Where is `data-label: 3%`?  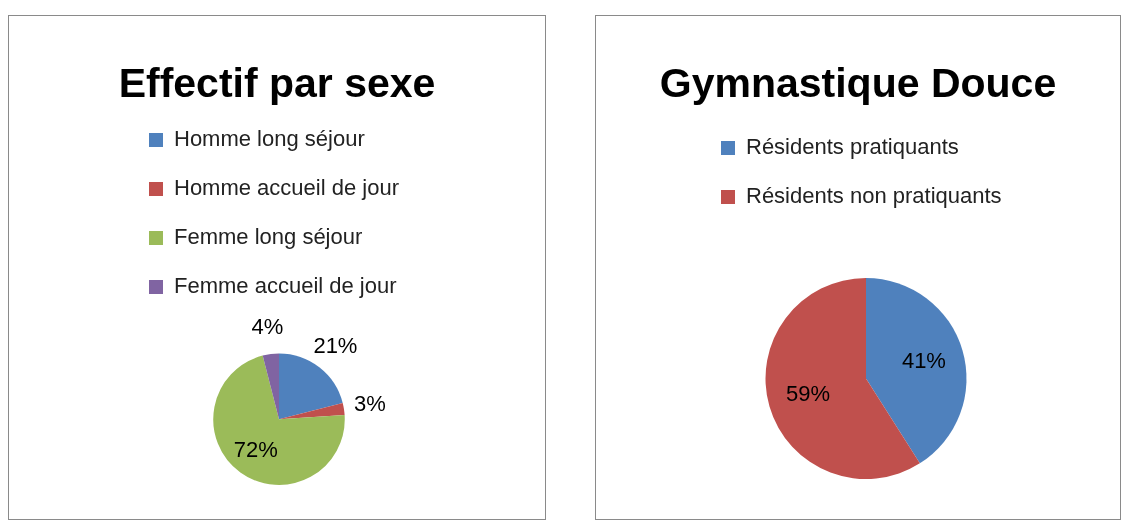
data-label: 3% is located at coordinates (370, 403).